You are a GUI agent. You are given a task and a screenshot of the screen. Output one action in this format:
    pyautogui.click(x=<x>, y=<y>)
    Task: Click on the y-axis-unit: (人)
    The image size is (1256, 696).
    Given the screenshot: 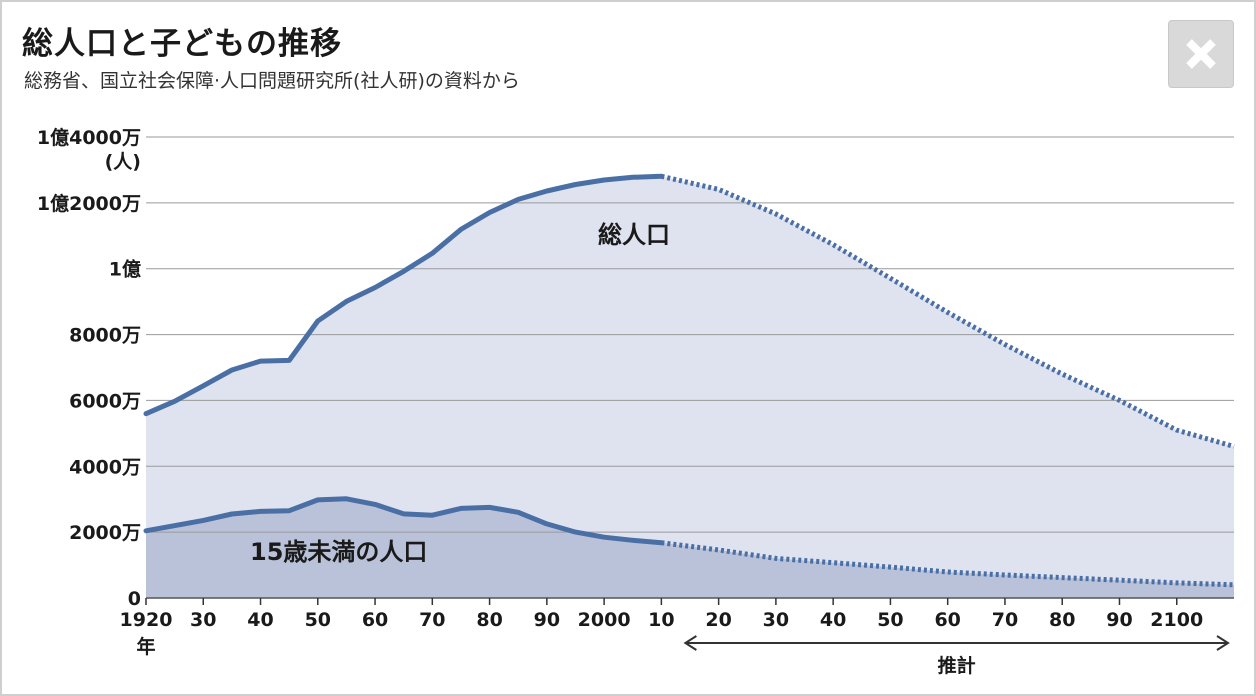 What is the action you would take?
    pyautogui.click(x=123, y=162)
    